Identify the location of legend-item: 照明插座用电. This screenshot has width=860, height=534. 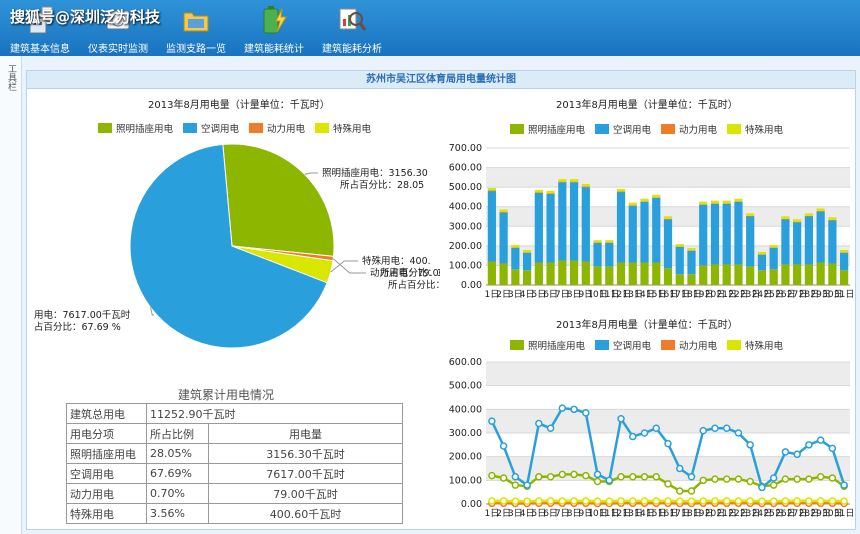
(547, 345).